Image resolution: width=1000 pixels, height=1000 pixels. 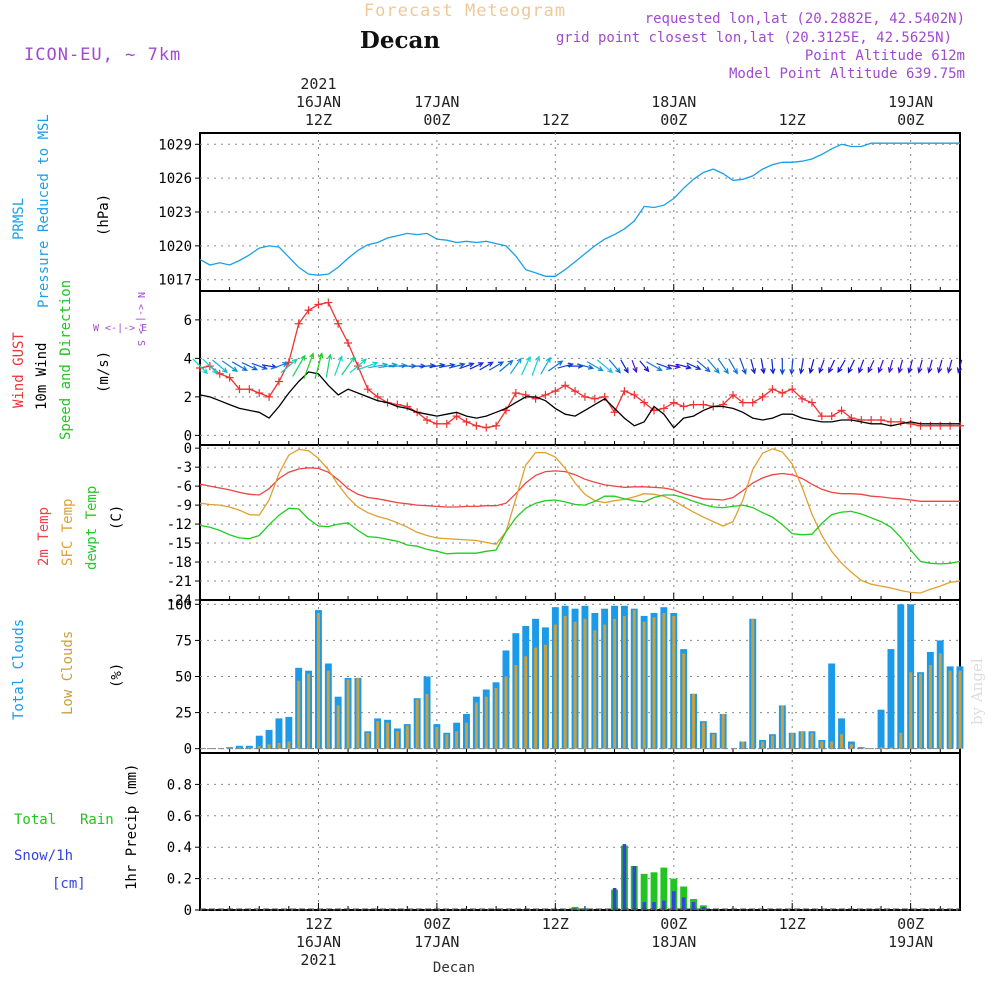 What do you see at coordinates (580, 831) in the screenshot?
I see `precip-frame` at bounding box center [580, 831].